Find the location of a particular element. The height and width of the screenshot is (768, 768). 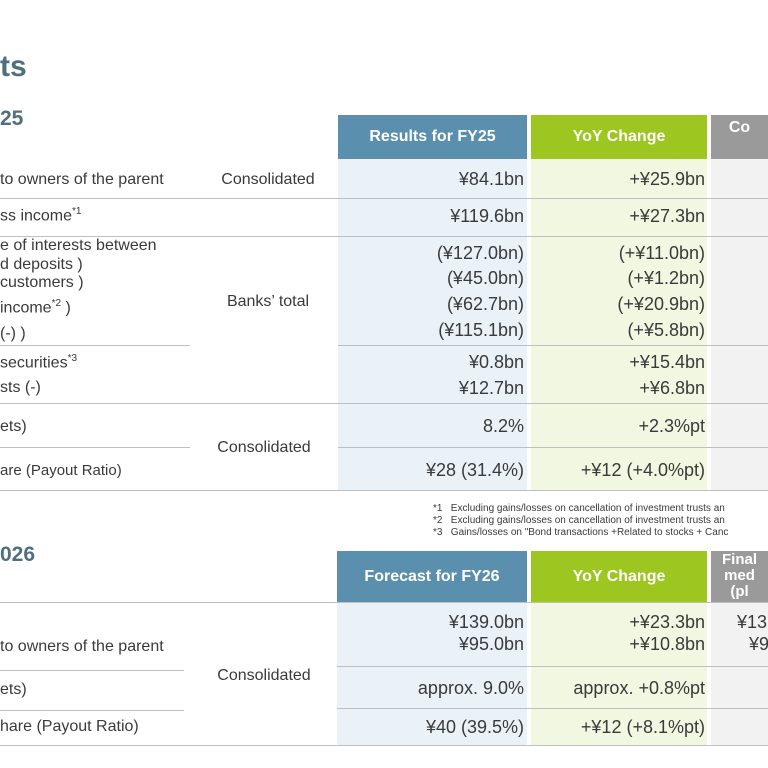

forecast-value: ¥139.0bn is located at coordinates (486, 622).